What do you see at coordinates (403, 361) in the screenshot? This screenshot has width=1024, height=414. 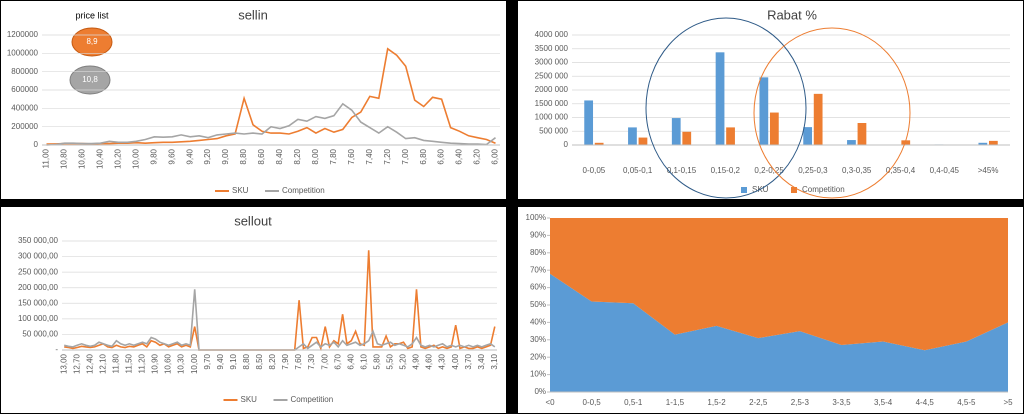 I see `x-tick-label: 5,20` at bounding box center [403, 361].